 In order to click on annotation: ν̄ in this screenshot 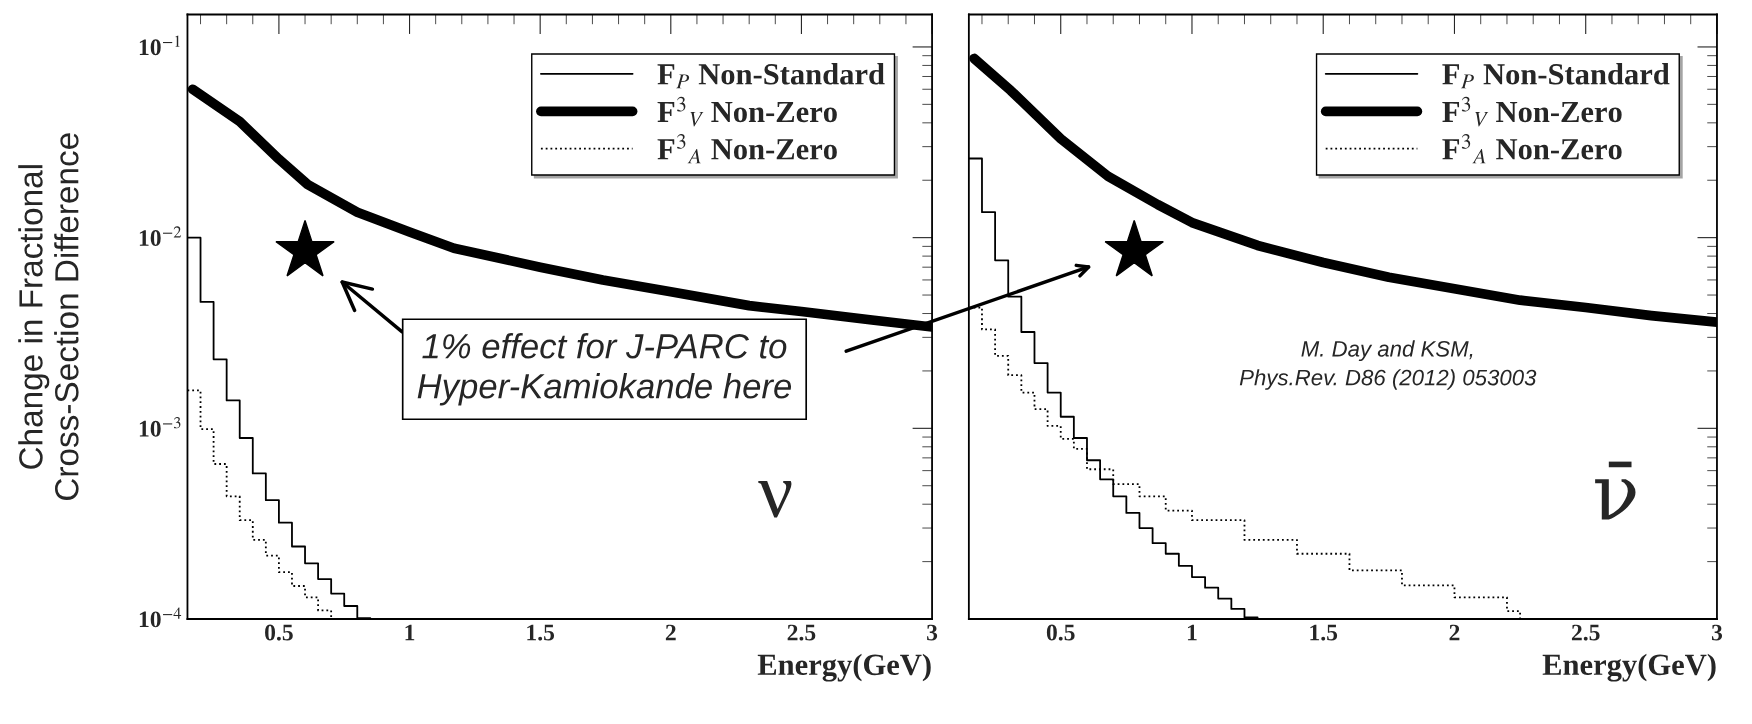, I will do `click(1615, 490)`.